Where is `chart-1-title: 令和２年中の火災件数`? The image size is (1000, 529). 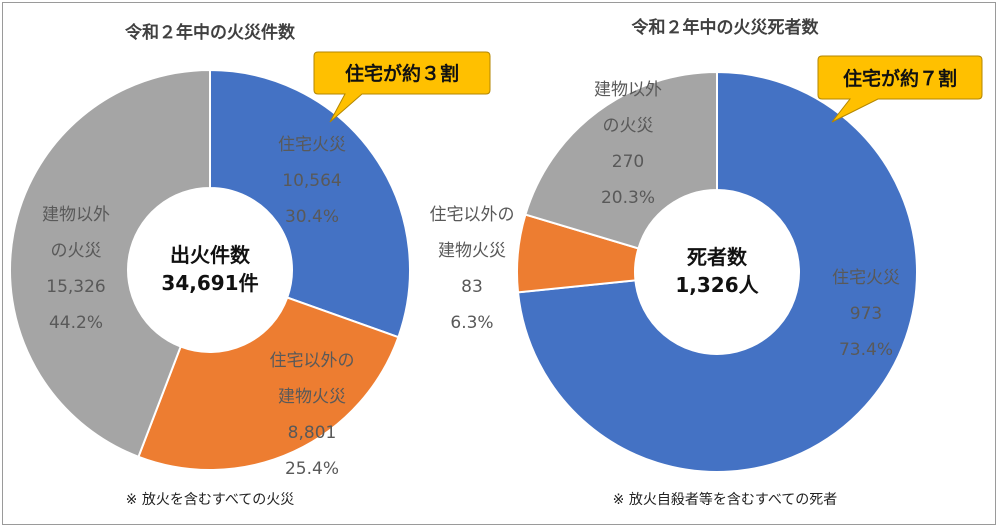 chart-1-title: 令和２年中の火災件数 is located at coordinates (210, 32).